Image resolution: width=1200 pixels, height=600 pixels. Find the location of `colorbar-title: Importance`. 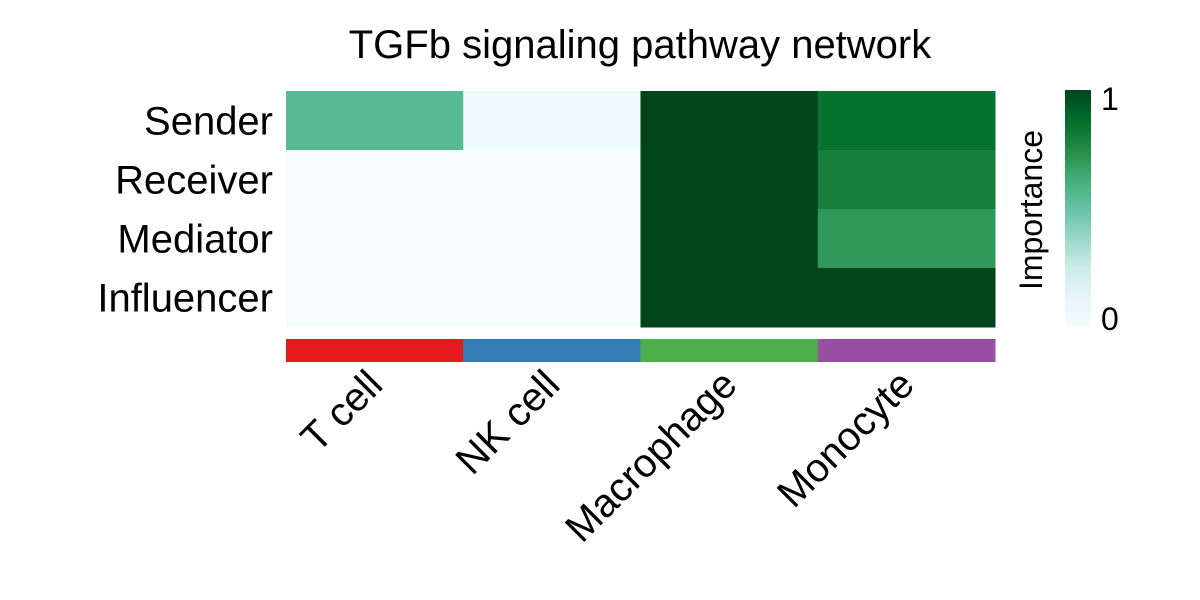

colorbar-title: Importance is located at coordinates (1031, 210).